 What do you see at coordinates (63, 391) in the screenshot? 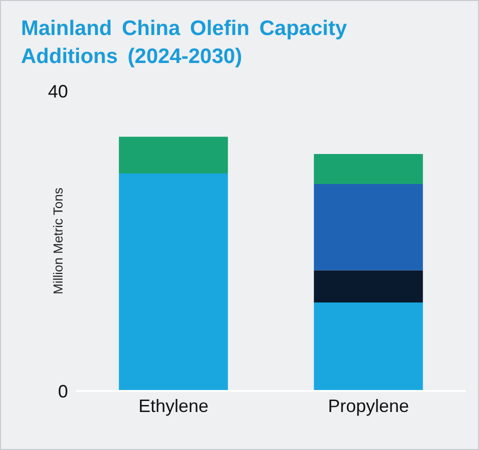
I see `y-tick-label: 0` at bounding box center [63, 391].